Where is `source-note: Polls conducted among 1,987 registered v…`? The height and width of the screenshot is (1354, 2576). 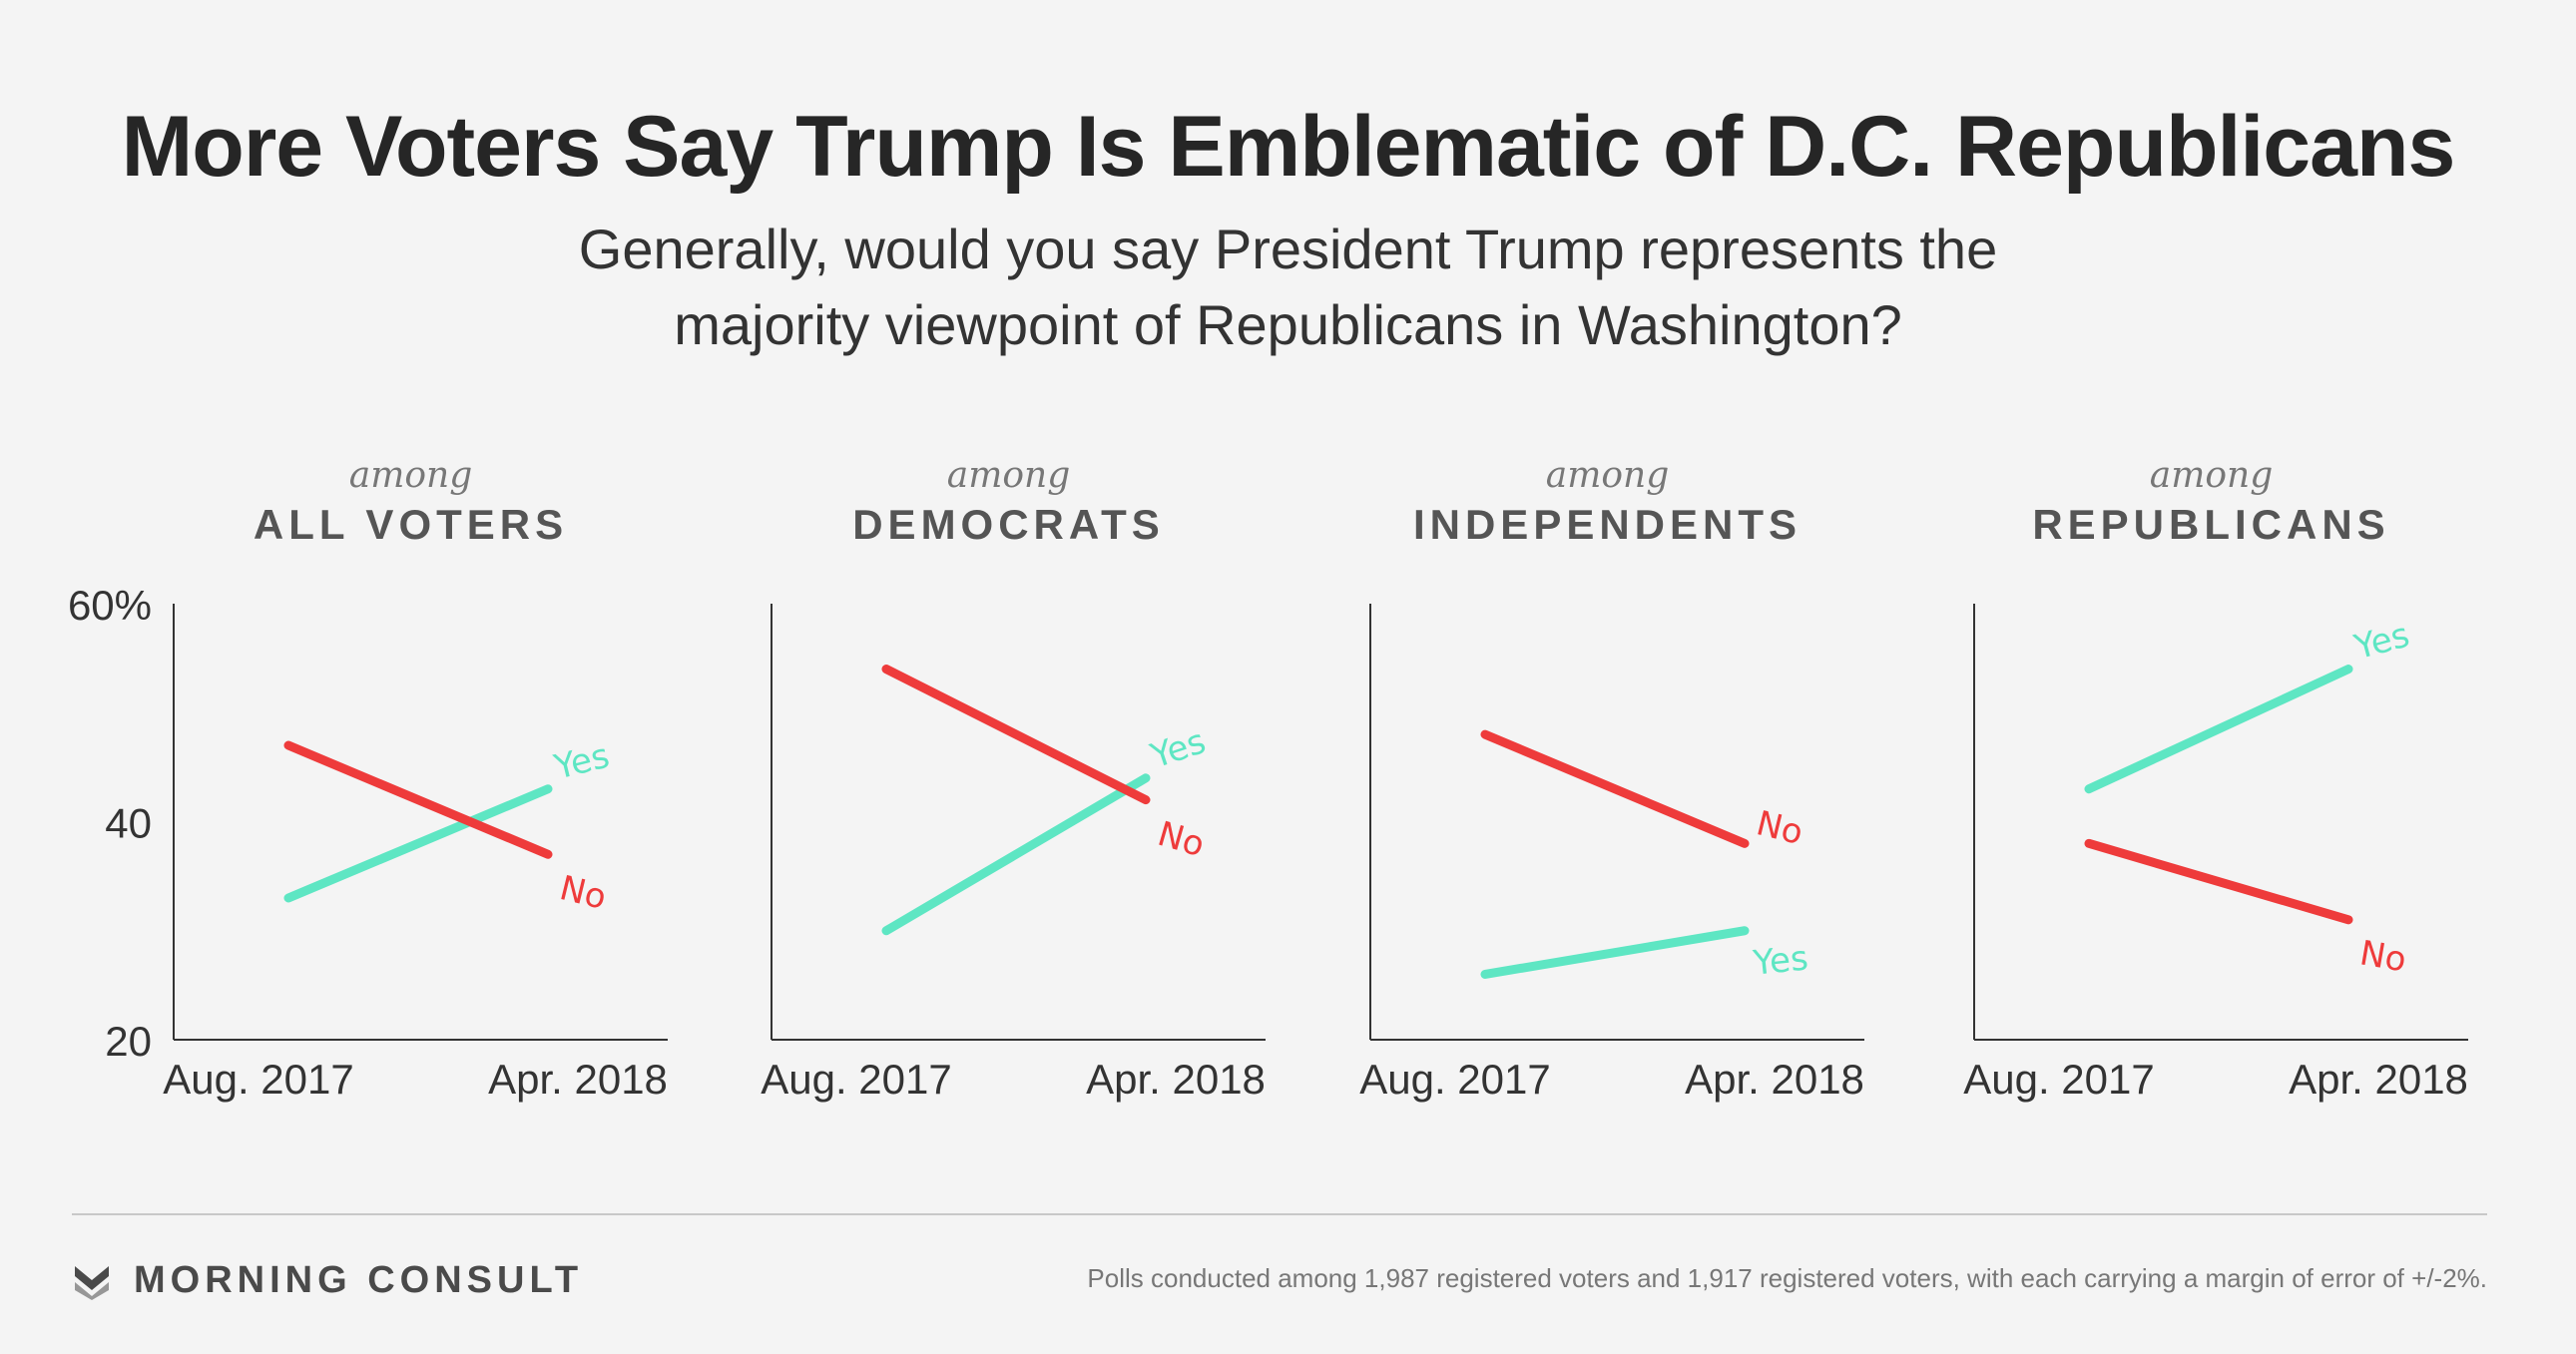
source-note: Polls conducted among 1,987 registered v… is located at coordinates (1787, 1278).